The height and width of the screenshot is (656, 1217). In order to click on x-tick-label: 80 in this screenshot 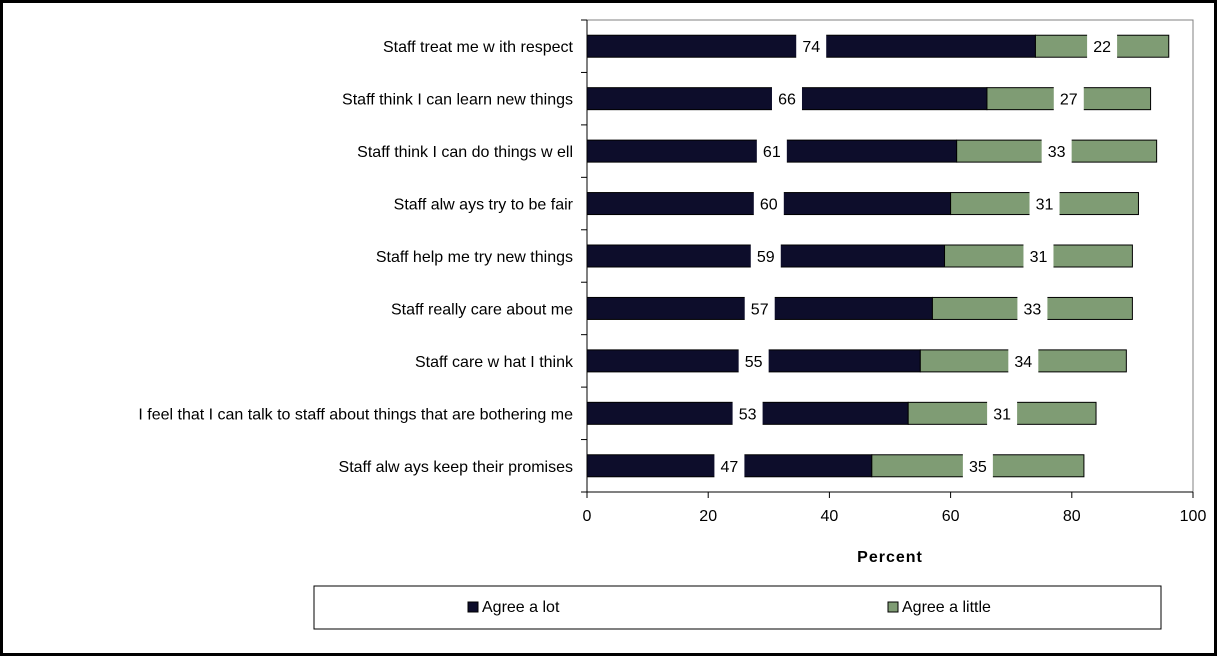, I will do `click(1072, 516)`.